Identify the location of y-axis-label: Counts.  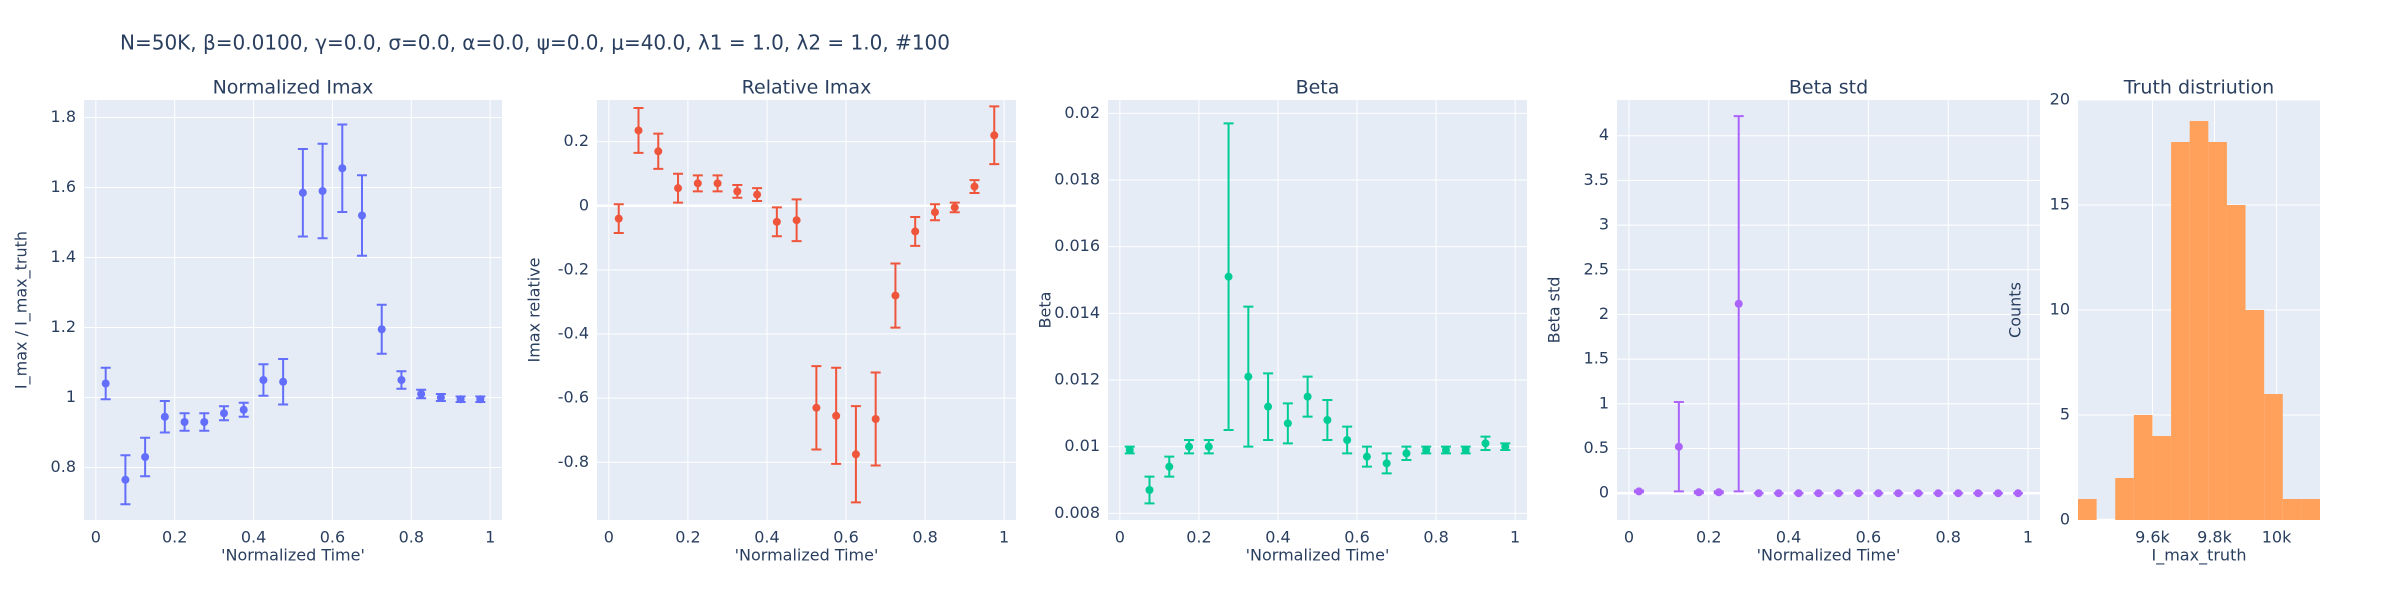
(2015, 310).